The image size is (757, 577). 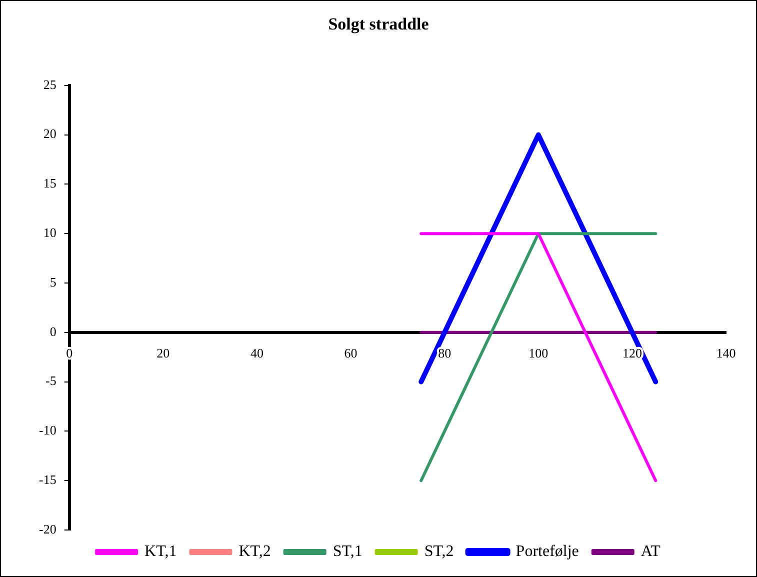 I want to click on chart-title: Solgt straddle, so click(x=379, y=24).